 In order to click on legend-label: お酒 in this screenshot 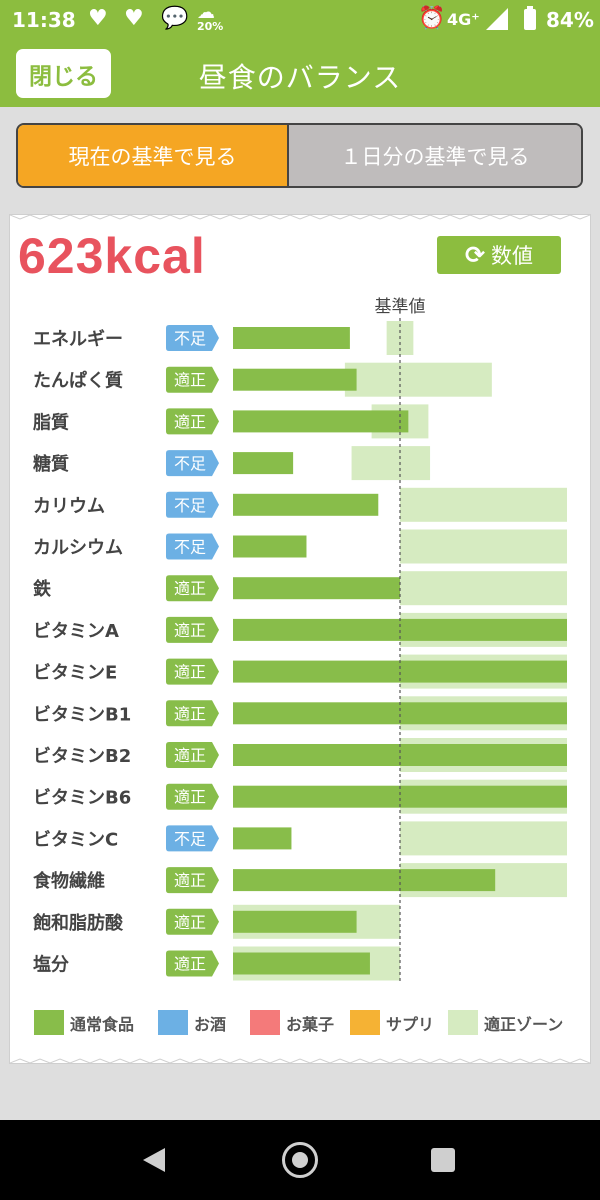, I will do `click(210, 1024)`.